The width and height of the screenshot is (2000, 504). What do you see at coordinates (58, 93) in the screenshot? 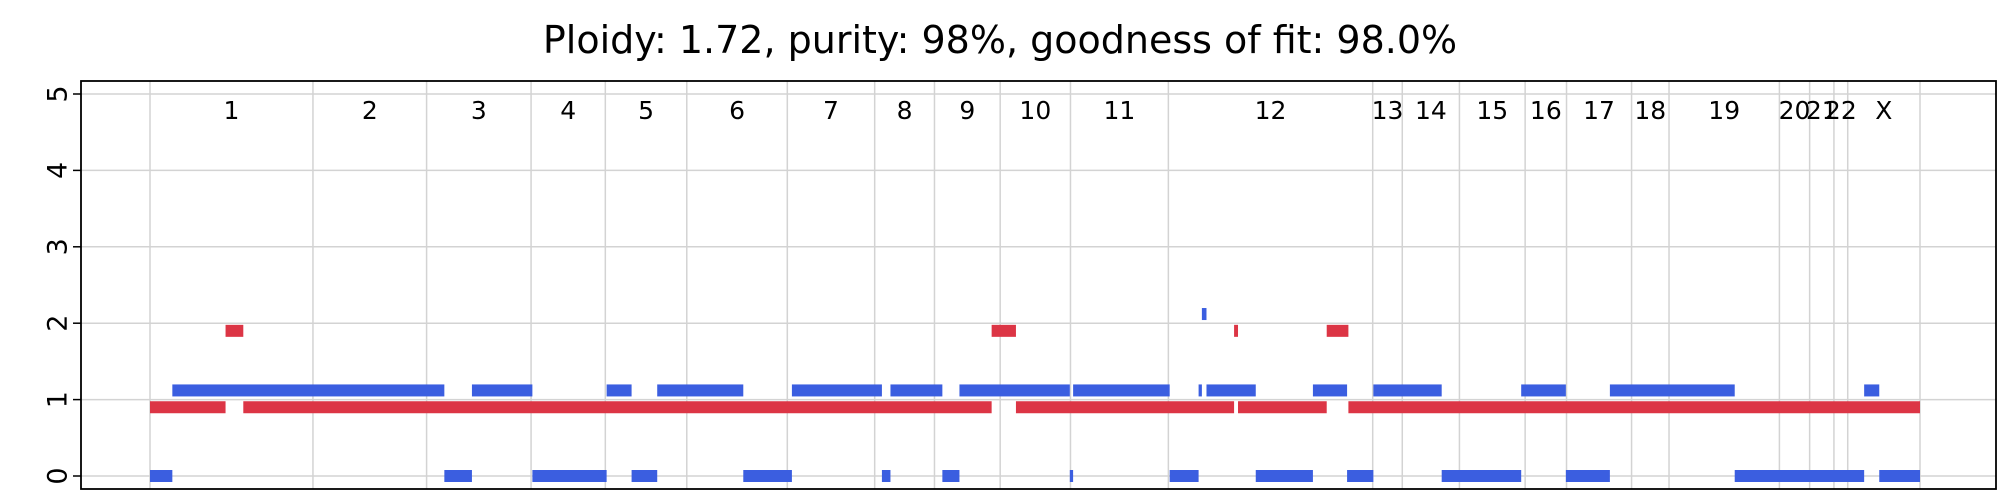
I see `y-tick-label: 5` at bounding box center [58, 93].